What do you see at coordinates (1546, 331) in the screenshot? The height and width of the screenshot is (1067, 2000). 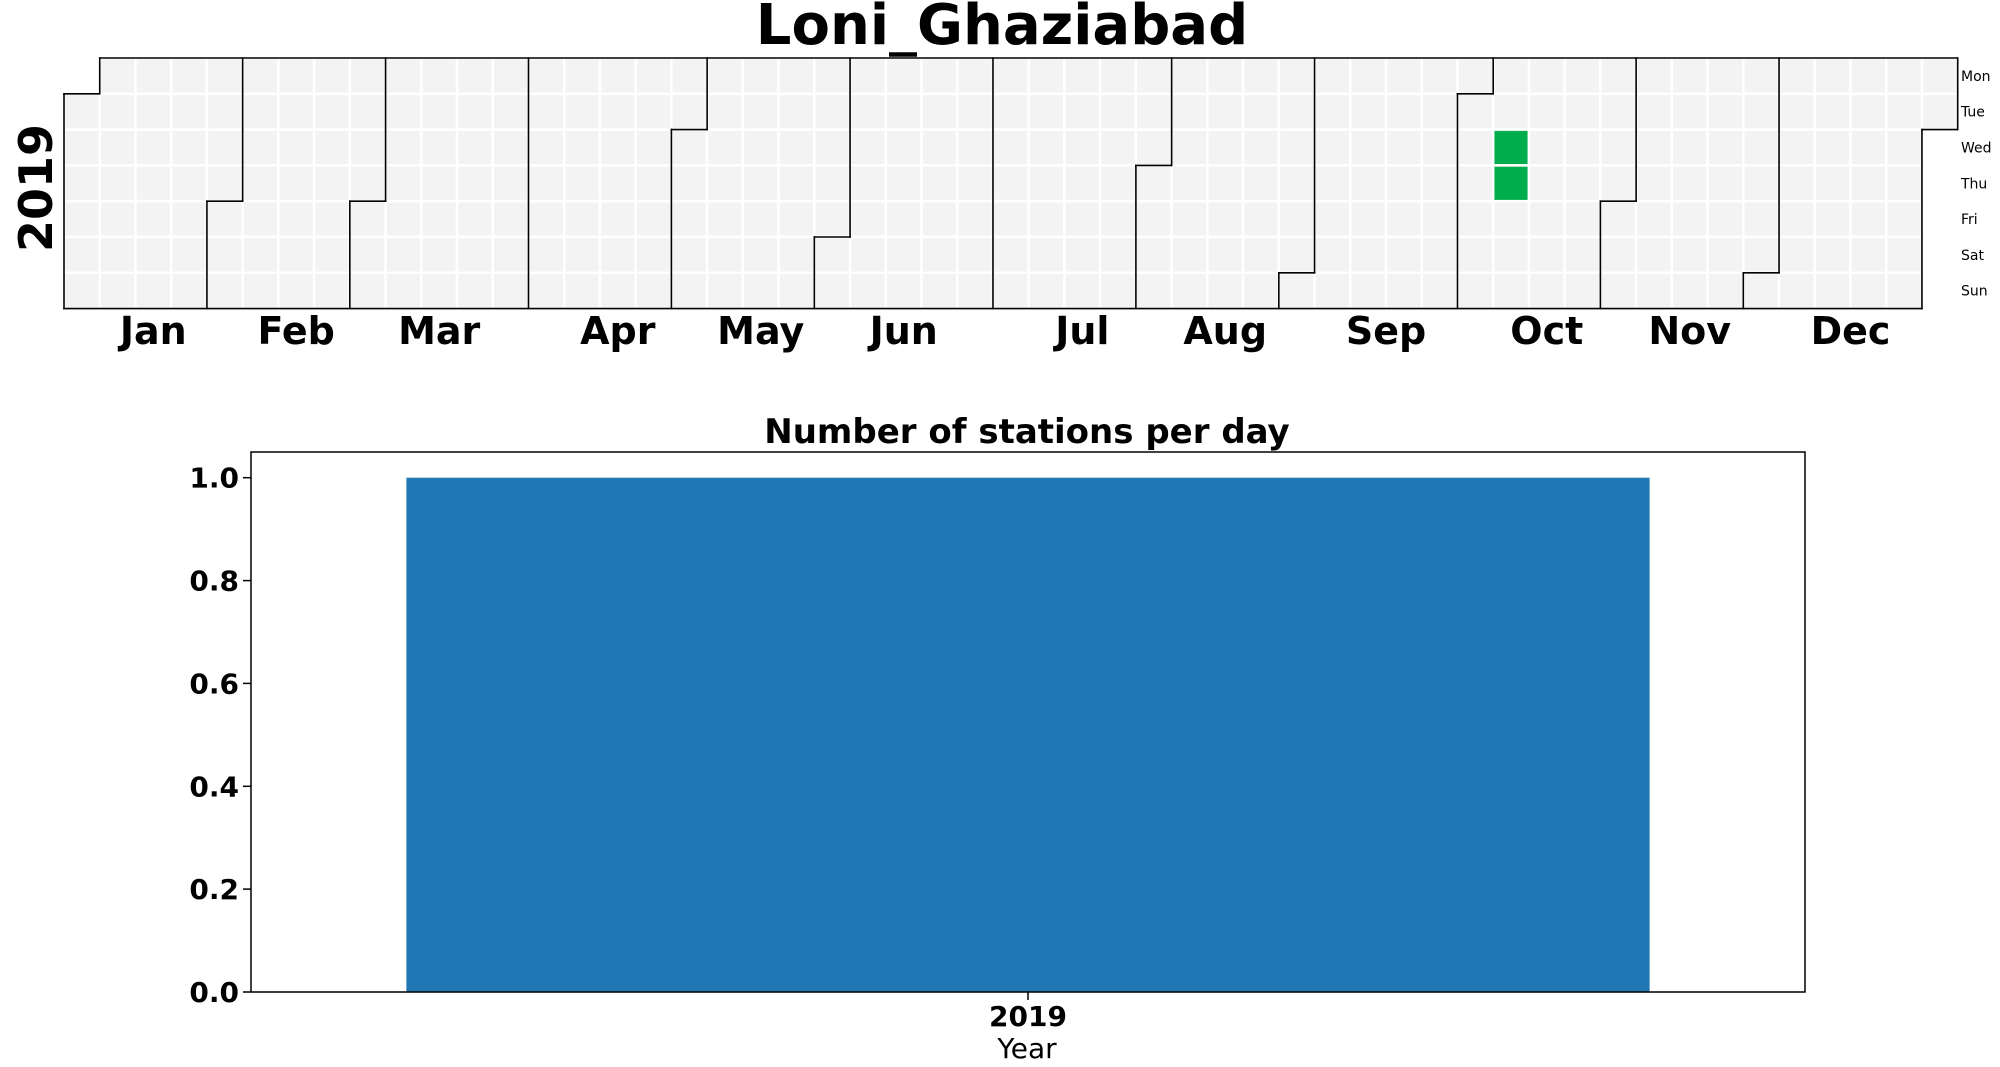 I see `calendar-month-label: Oct` at bounding box center [1546, 331].